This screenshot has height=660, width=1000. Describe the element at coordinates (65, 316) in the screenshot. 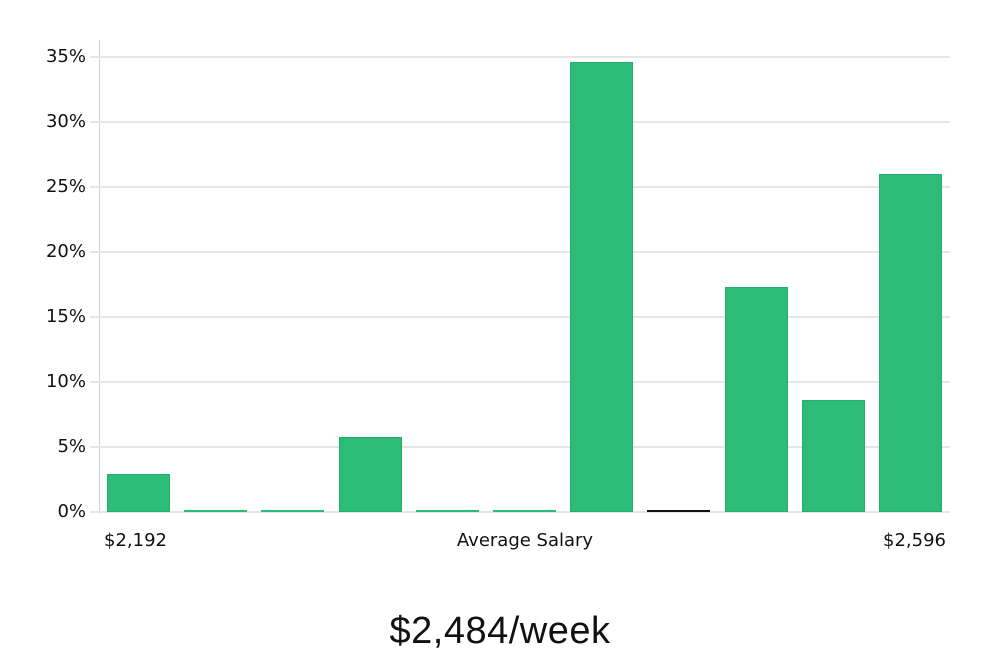

I see `y-tick-label: 15%` at that location.